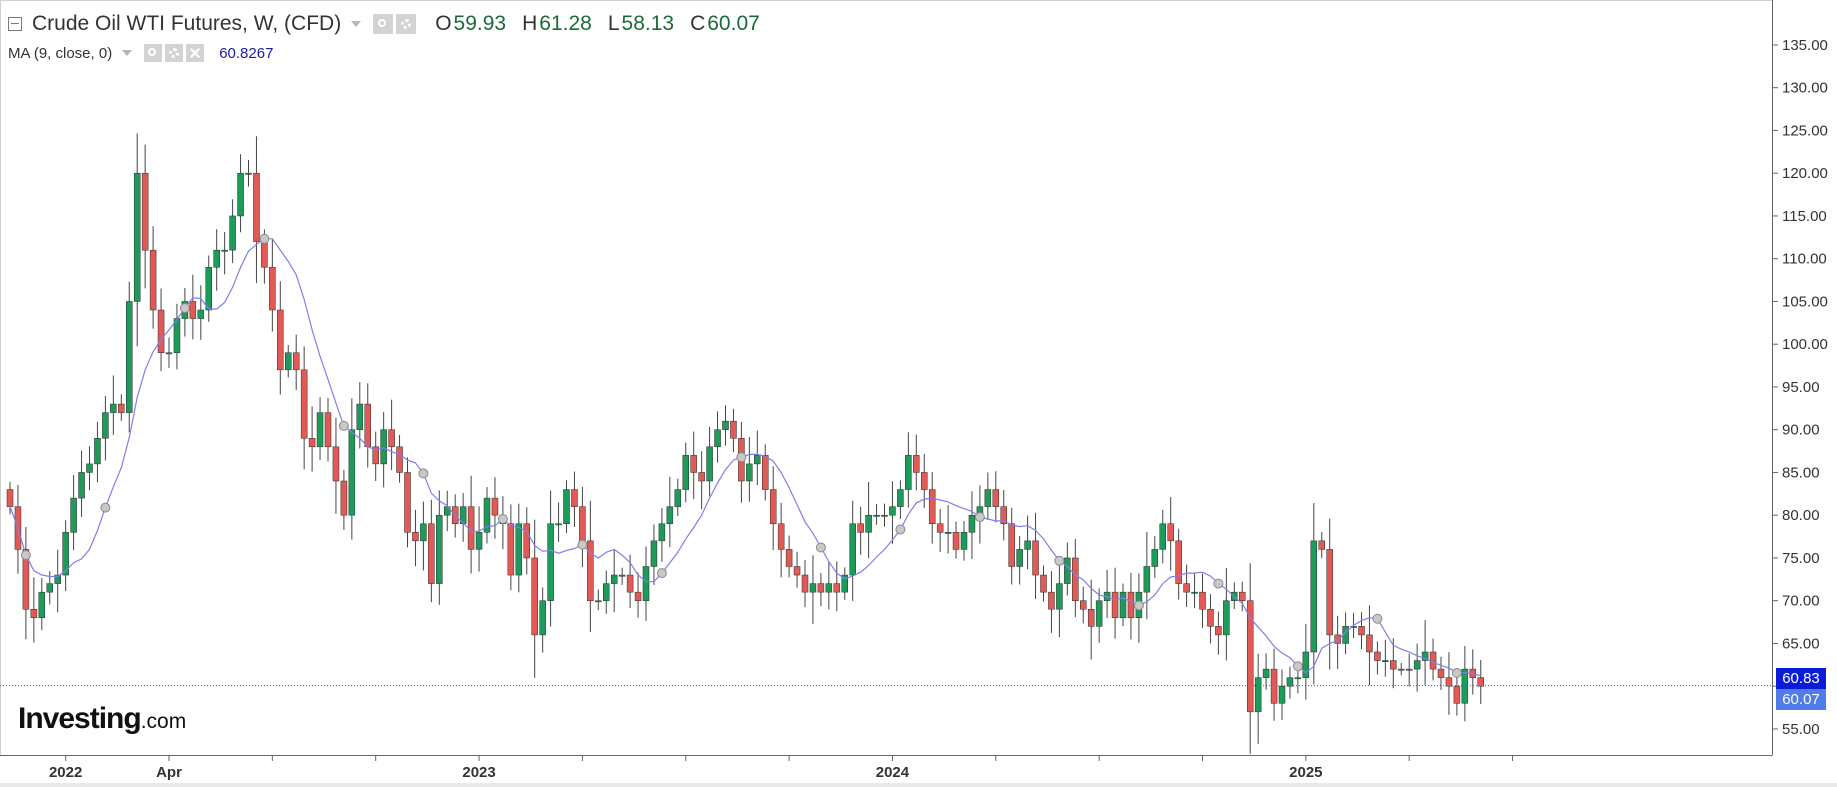  What do you see at coordinates (1305, 772) in the screenshot?
I see `x-tick-label: 2025` at bounding box center [1305, 772].